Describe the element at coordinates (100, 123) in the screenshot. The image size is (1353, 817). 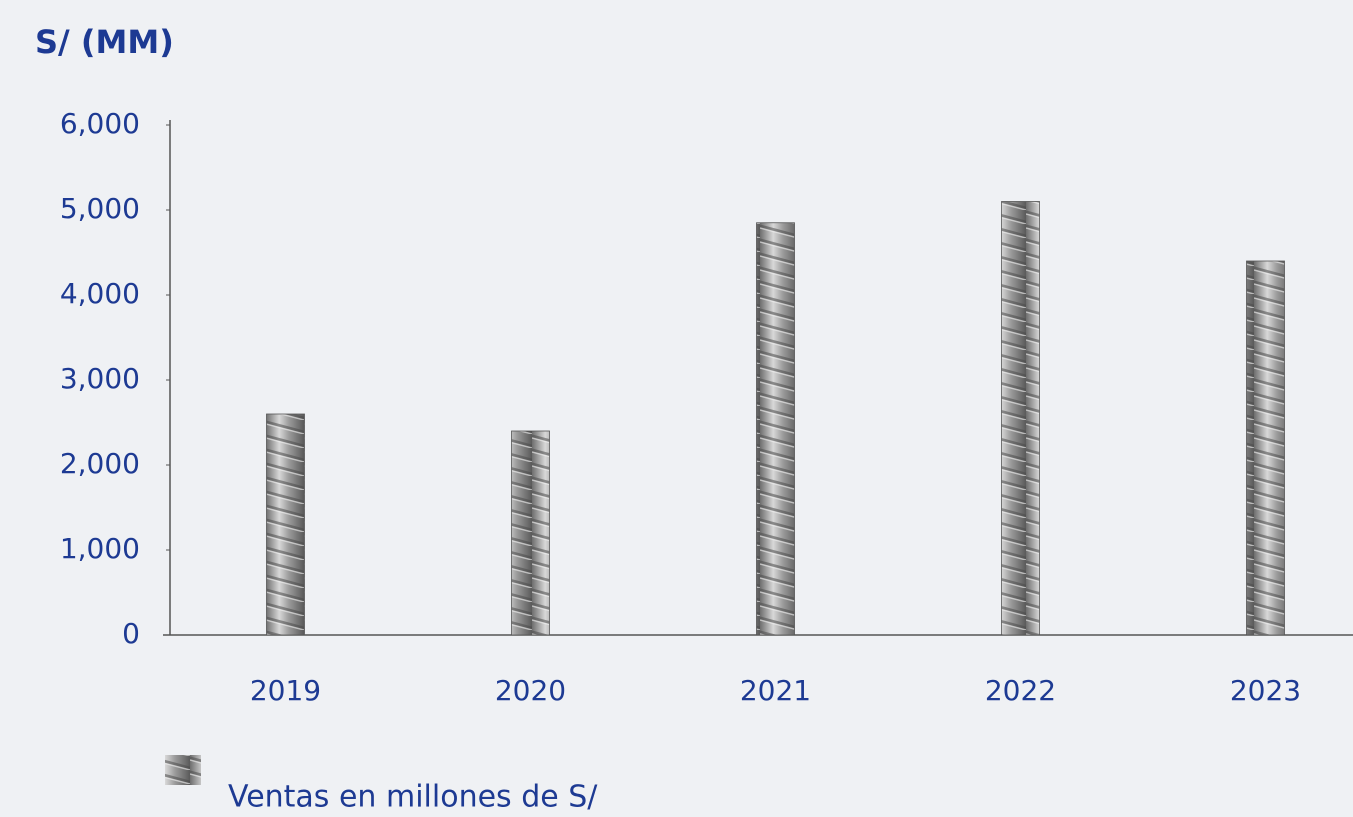
I see `y-tick-label: 6,000` at that location.